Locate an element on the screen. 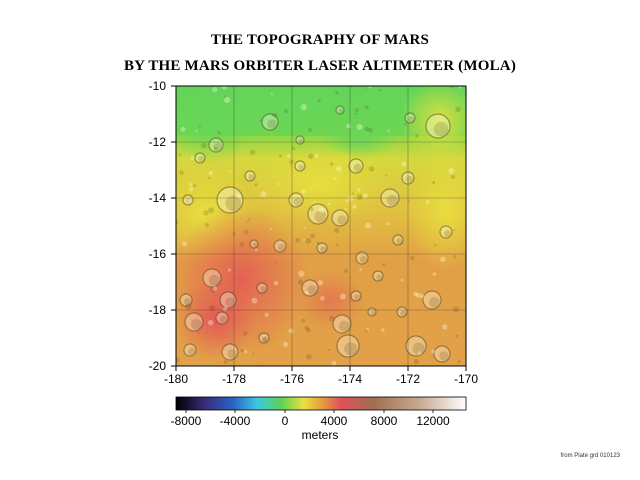 Image resolution: width=640 pixels, height=480 pixels. lat-tick-label: -18 is located at coordinates (157, 310).